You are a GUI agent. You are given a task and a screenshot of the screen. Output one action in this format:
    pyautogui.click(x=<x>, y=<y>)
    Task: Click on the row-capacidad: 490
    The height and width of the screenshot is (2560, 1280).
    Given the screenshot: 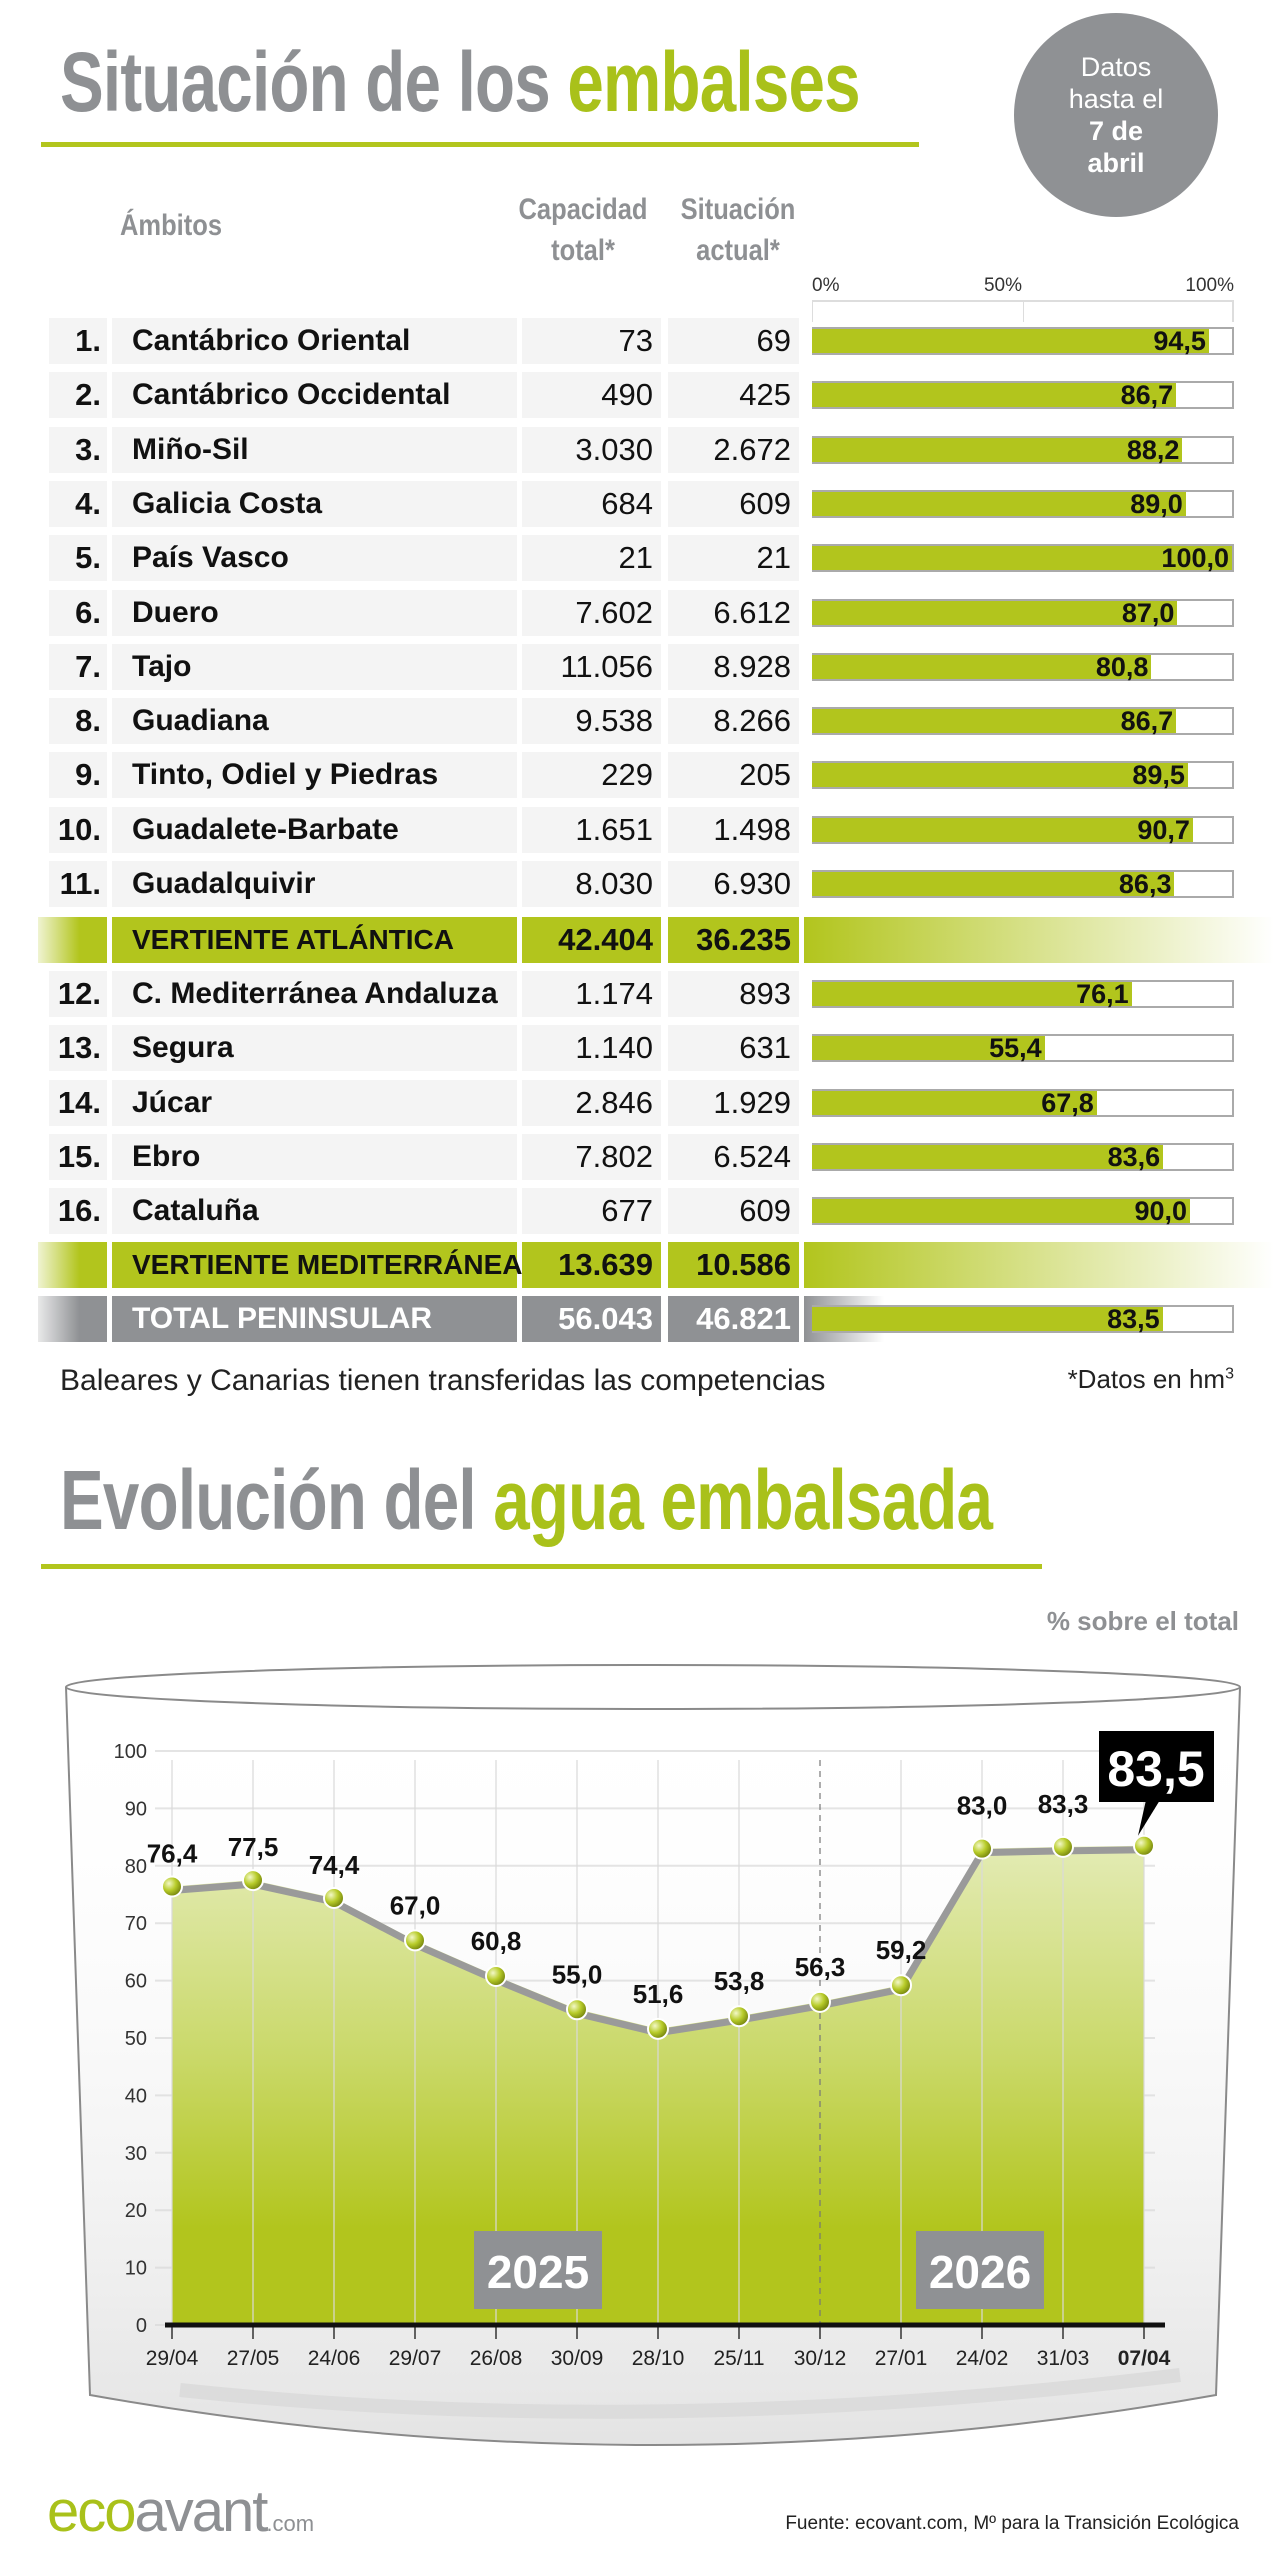 What is the action you would take?
    pyautogui.click(x=591, y=395)
    